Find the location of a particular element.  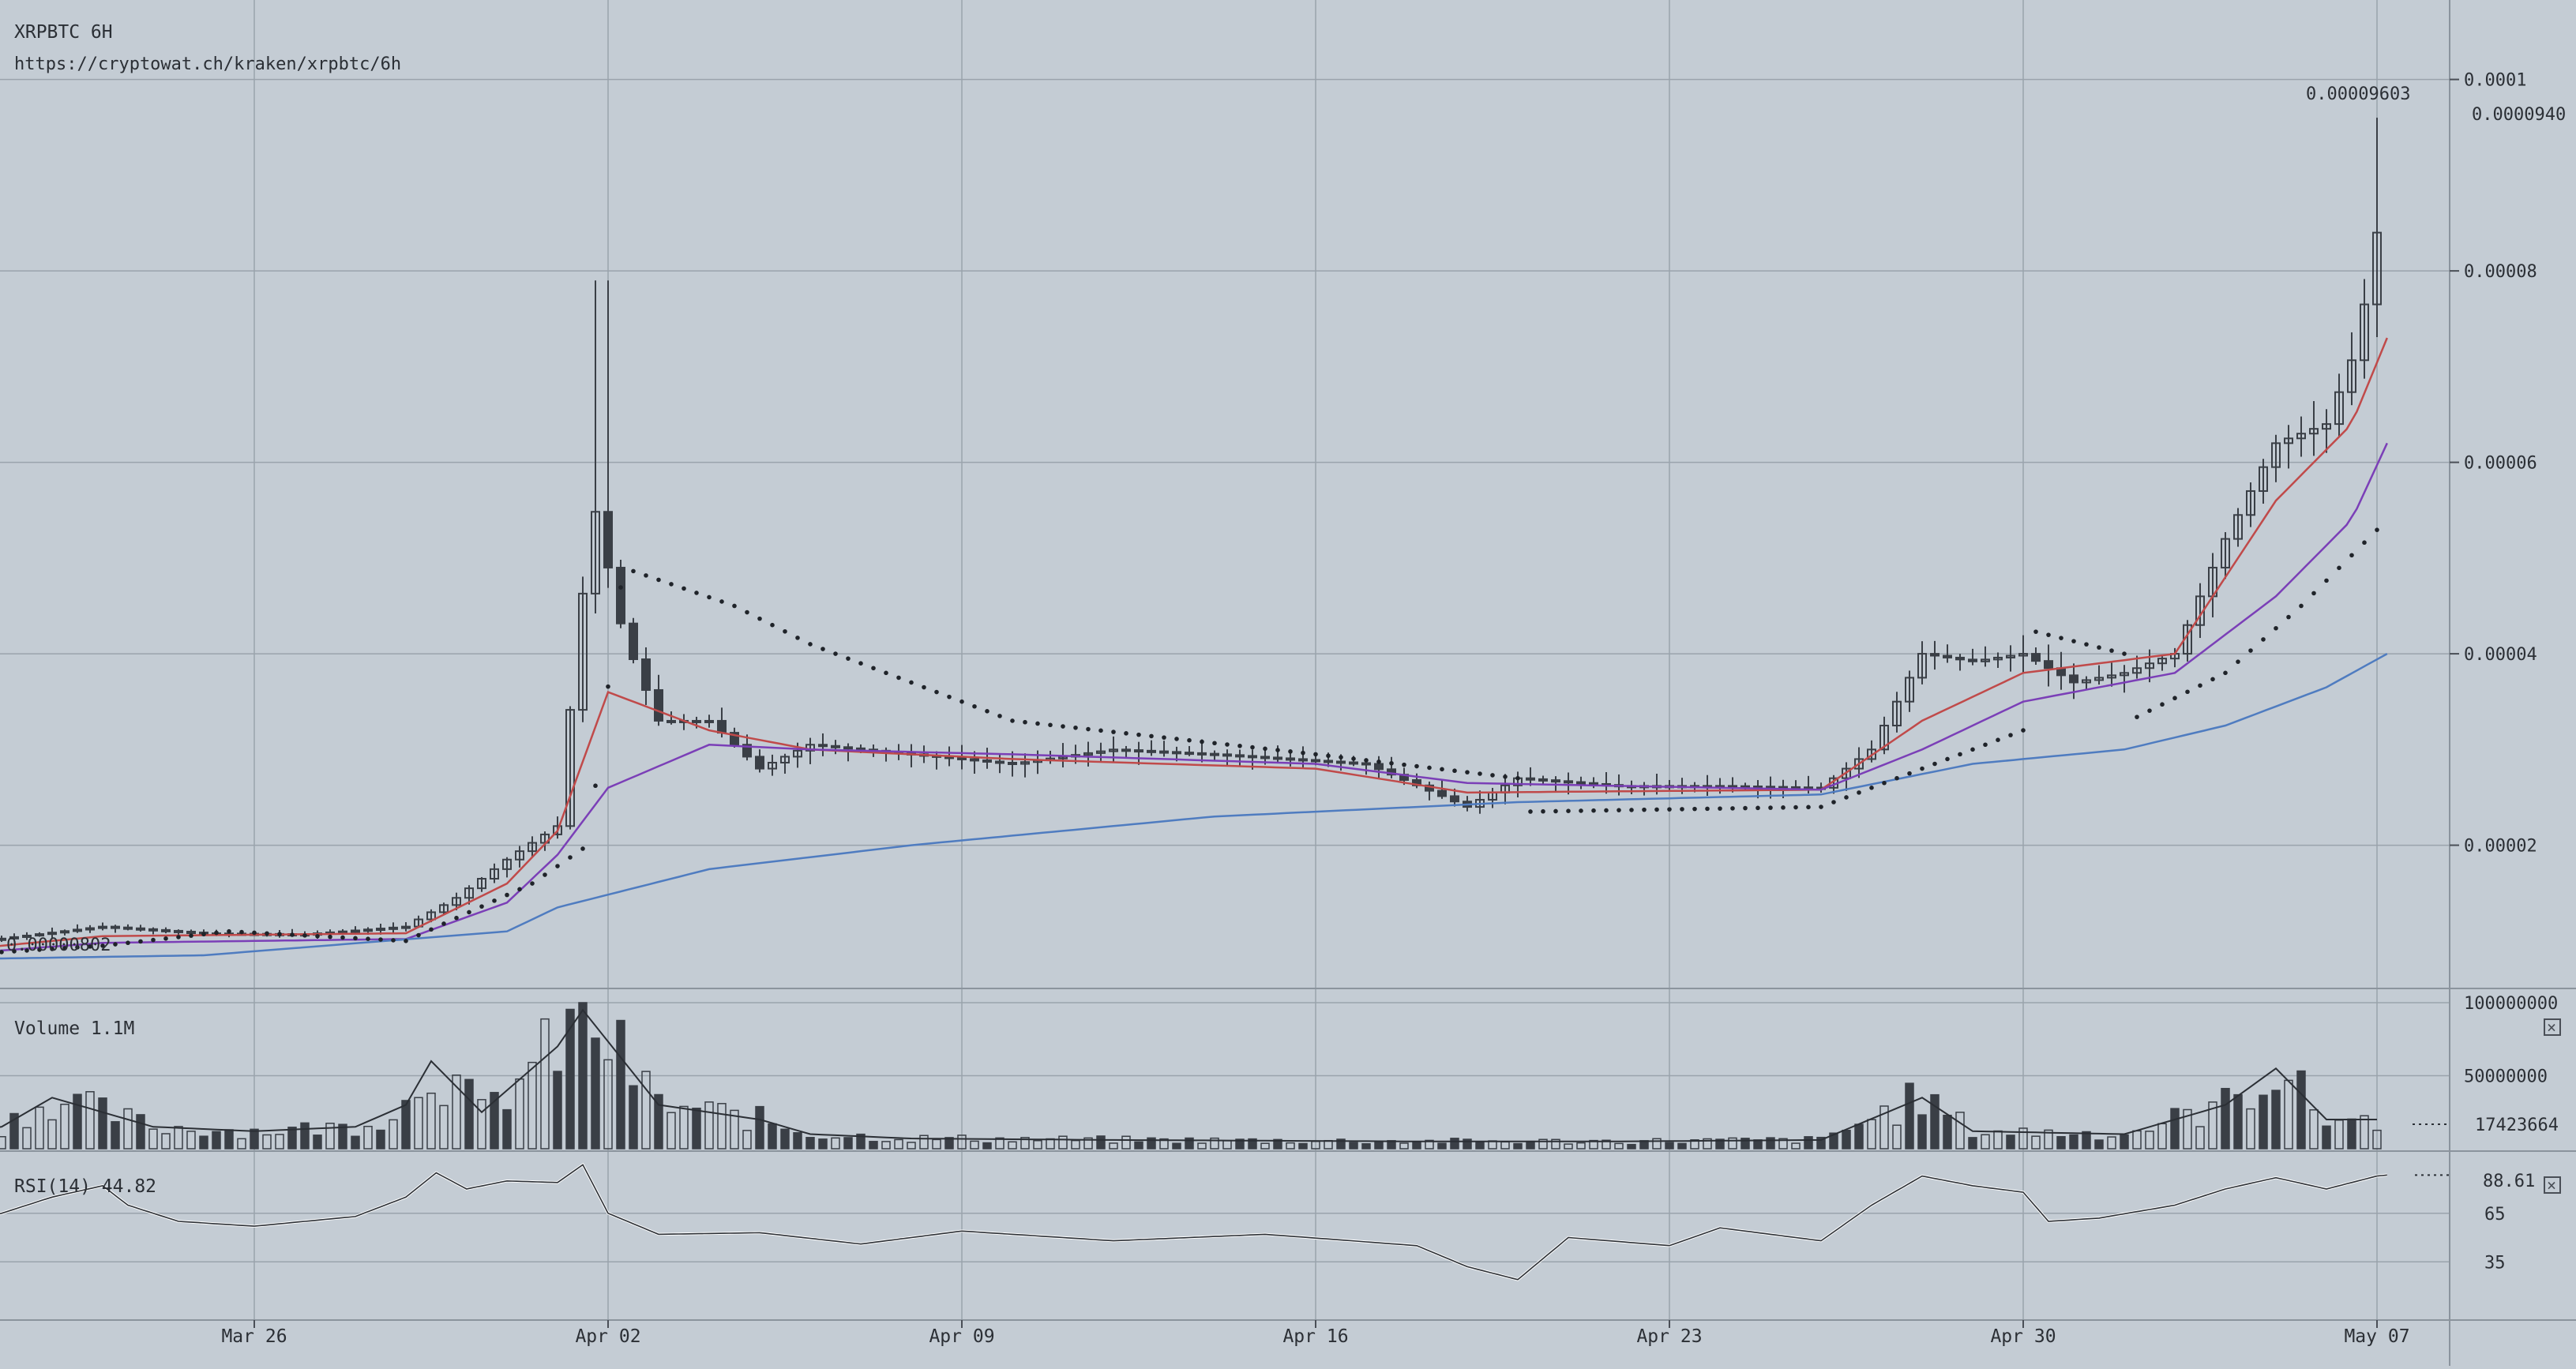

close-icon: × is located at coordinates (2551, 1185).